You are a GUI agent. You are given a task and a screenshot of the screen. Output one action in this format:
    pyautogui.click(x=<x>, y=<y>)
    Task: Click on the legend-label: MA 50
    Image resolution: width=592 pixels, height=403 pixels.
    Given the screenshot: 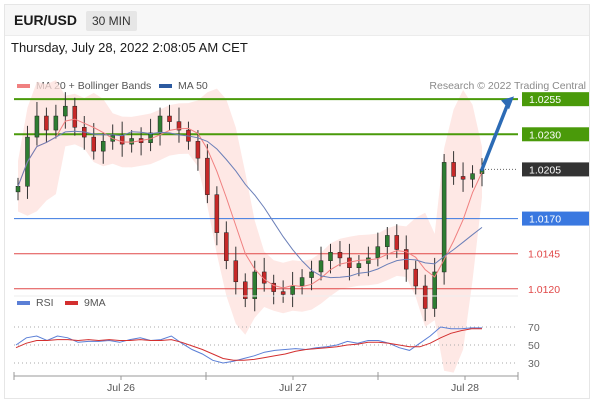 What is the action you would take?
    pyautogui.click(x=193, y=86)
    